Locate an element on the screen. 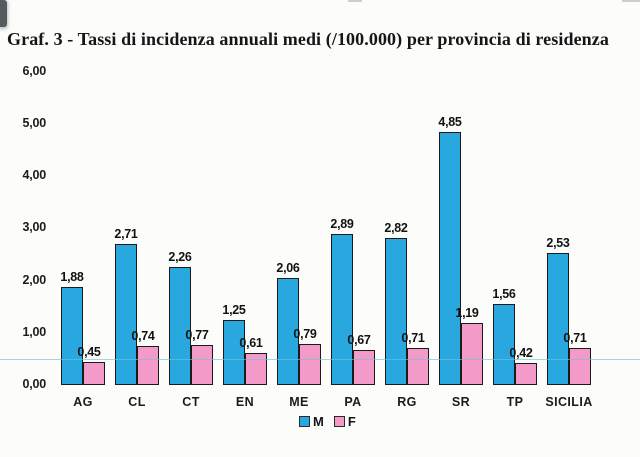  y-axis-tick-label: 0,00 is located at coordinates (34, 384).